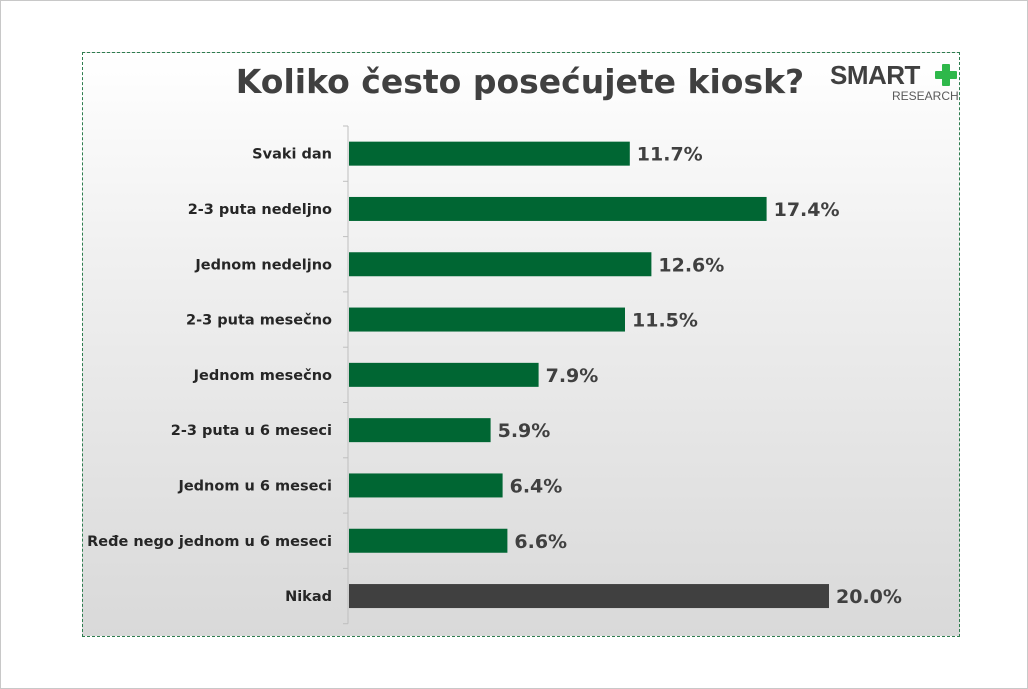  Describe the element at coordinates (572, 376) in the screenshot. I see `value-label: 7.9%` at that location.